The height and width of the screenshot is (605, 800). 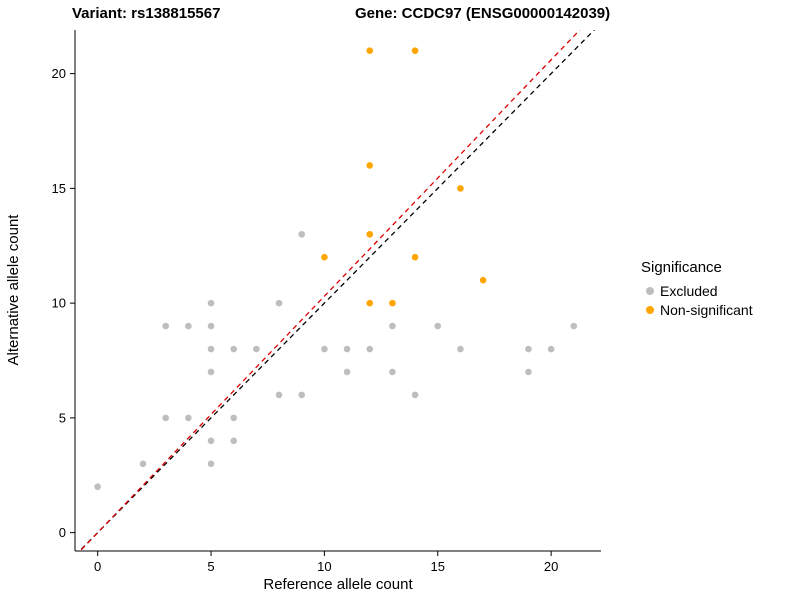 I want to click on legend-title: Significance, so click(x=681, y=267).